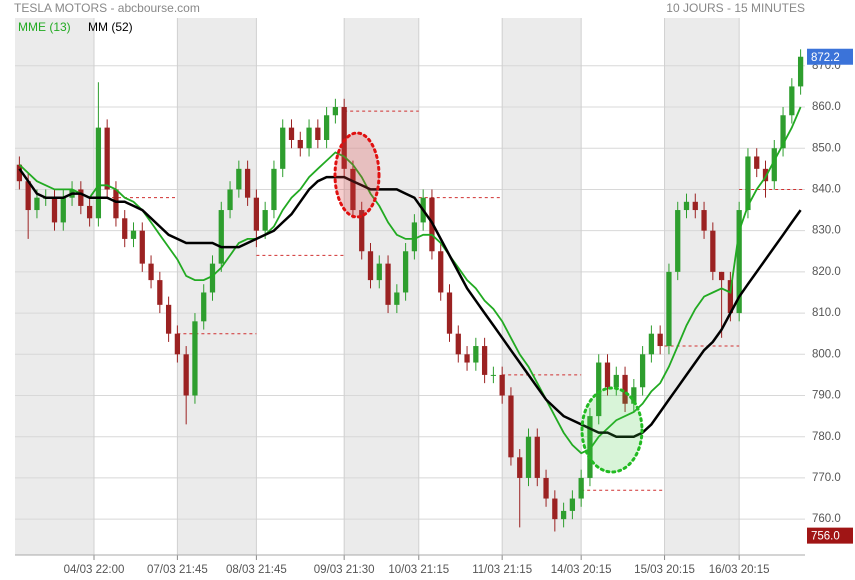  I want to click on x-tick-label: 14/03 20:15, so click(581, 570).